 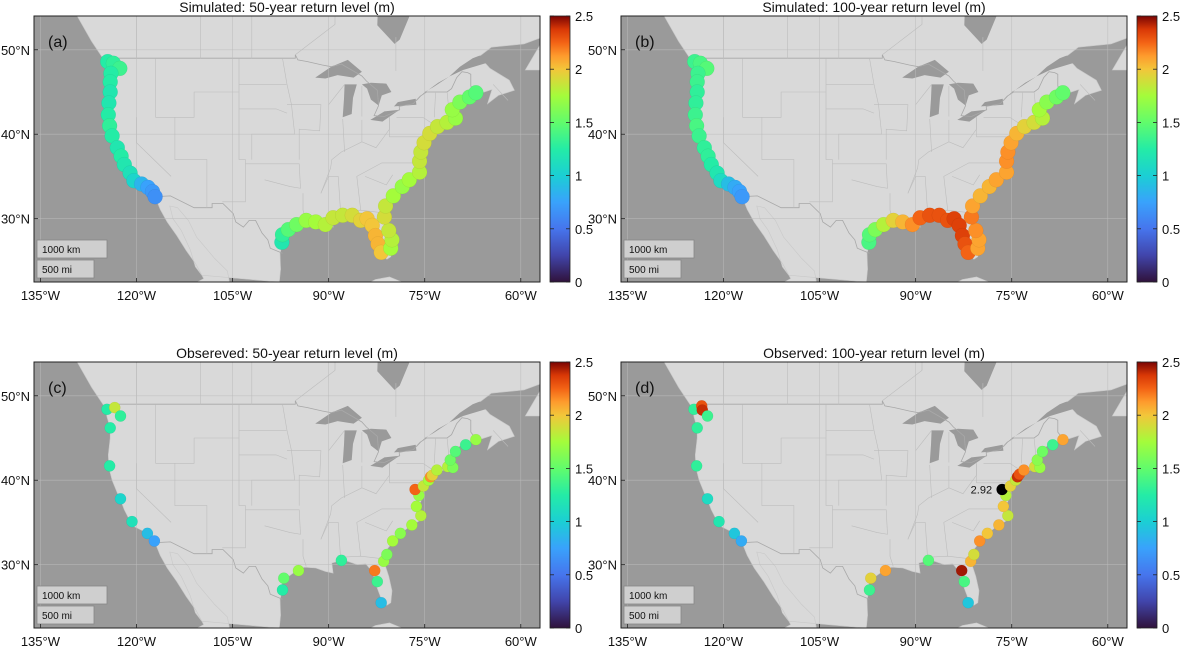 I want to click on x-tick-label: 120°W, so click(x=137, y=295).